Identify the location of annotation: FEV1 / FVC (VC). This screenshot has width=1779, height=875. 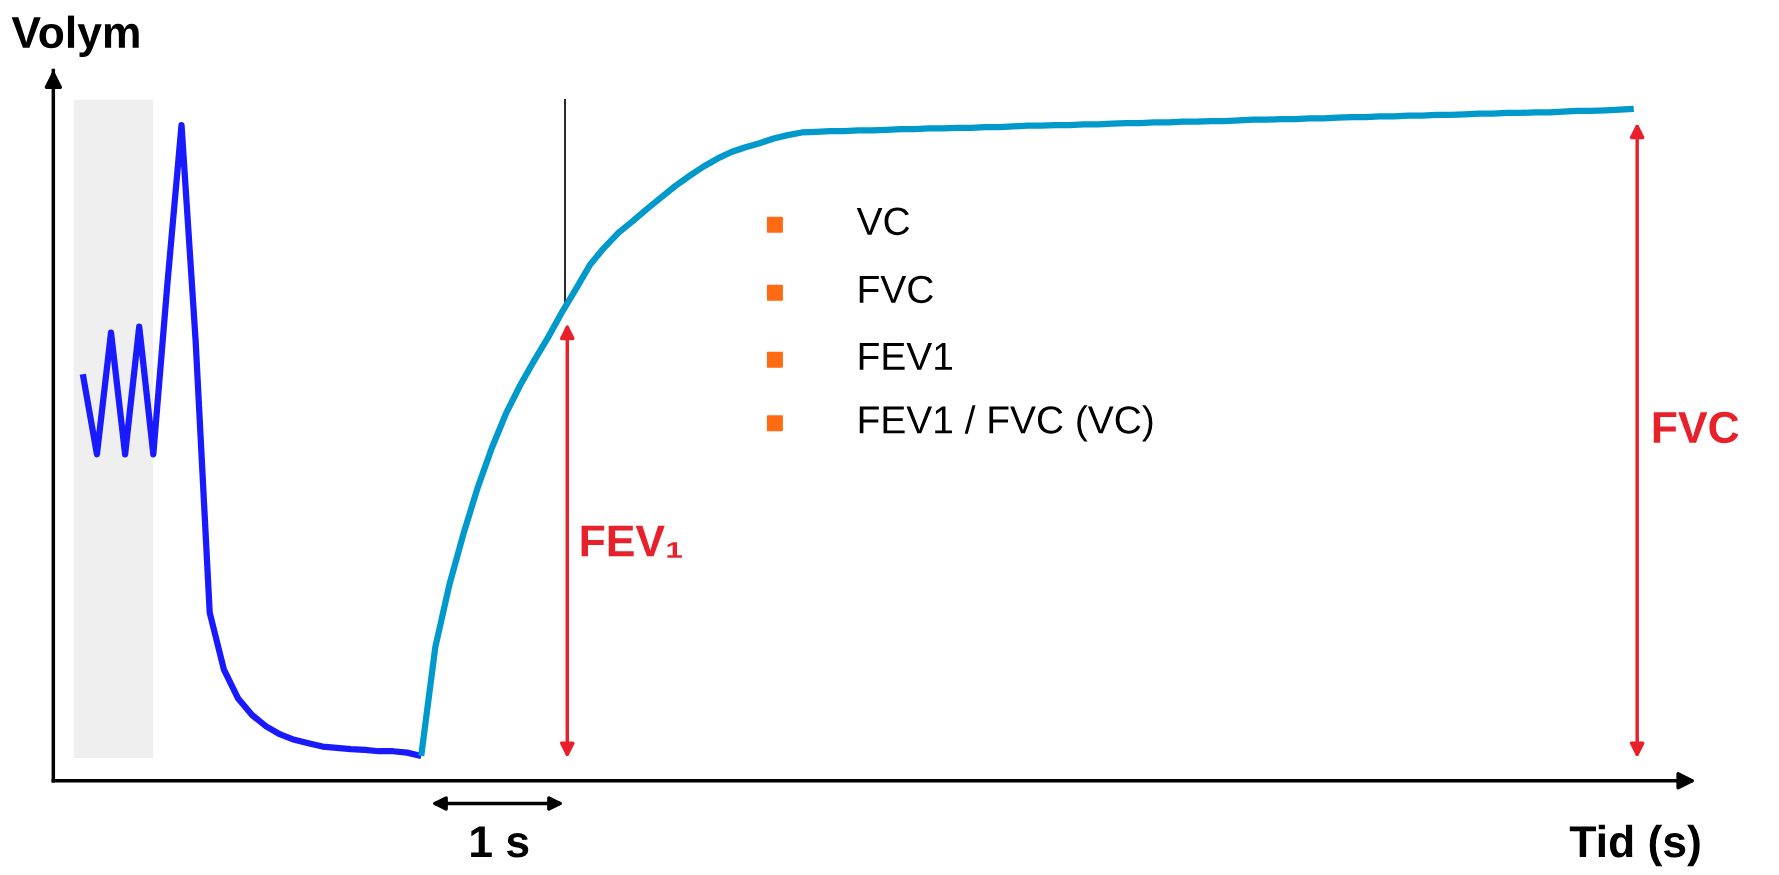
(1006, 423).